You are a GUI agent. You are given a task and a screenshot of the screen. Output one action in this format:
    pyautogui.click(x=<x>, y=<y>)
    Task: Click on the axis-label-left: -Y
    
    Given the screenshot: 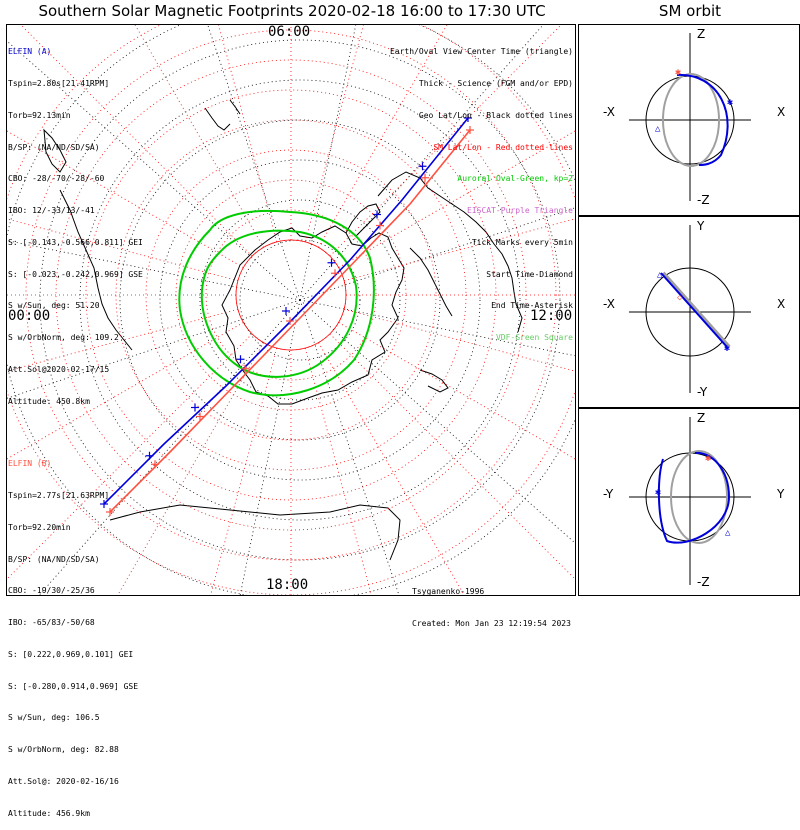 What is the action you would take?
    pyautogui.click(x=608, y=494)
    